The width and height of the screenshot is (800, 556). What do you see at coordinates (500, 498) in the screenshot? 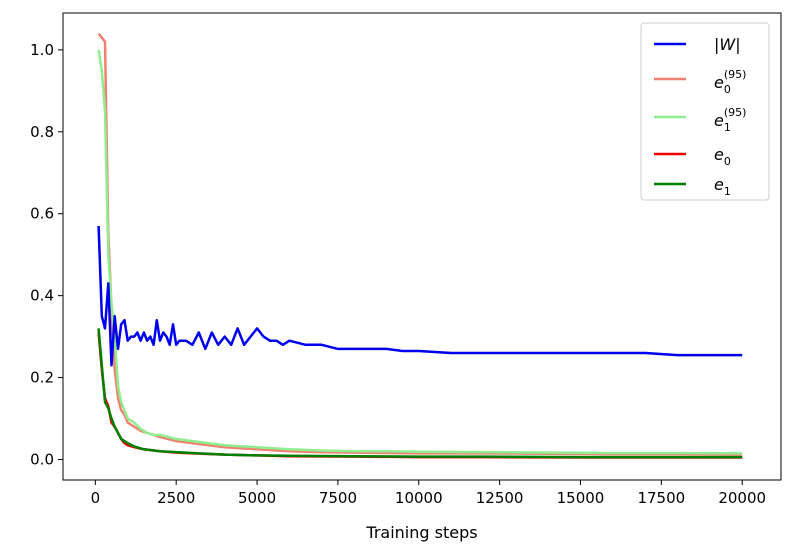
I see `x-tick-label: 12500` at bounding box center [500, 498].